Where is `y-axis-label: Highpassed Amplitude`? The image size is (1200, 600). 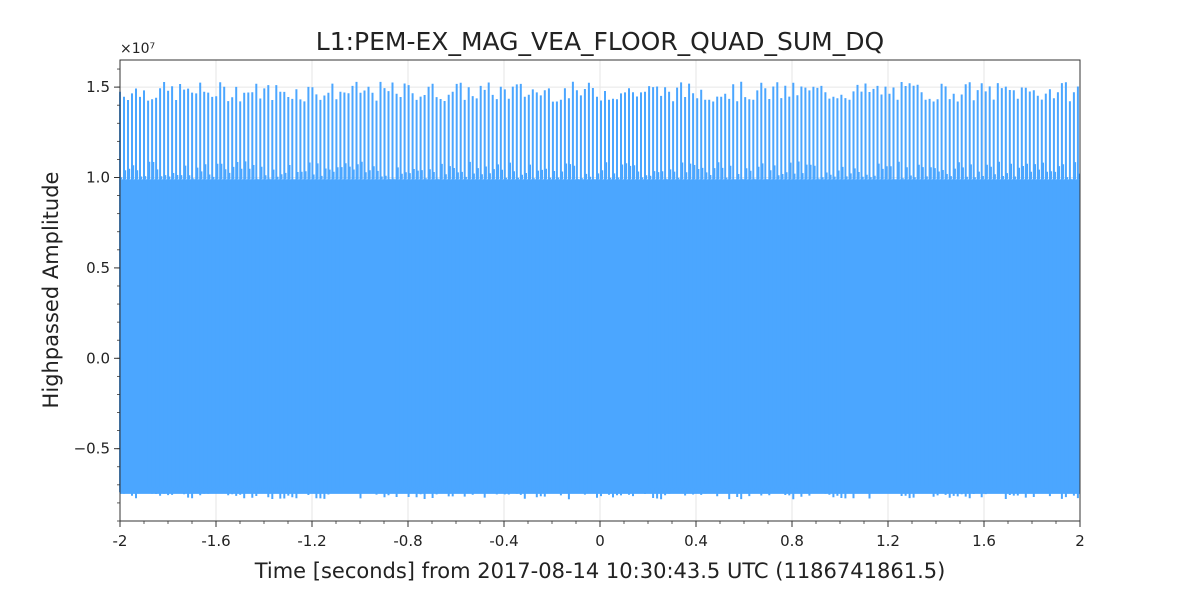
y-axis-label: Highpassed Amplitude is located at coordinates (51, 290).